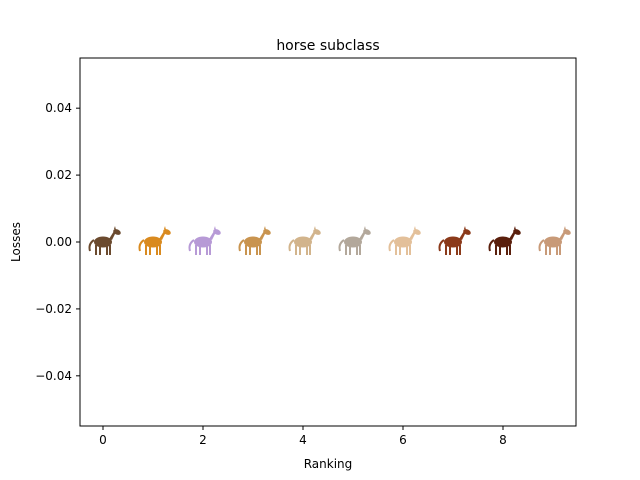  I want to click on x-tick-label: 0, so click(103, 440).